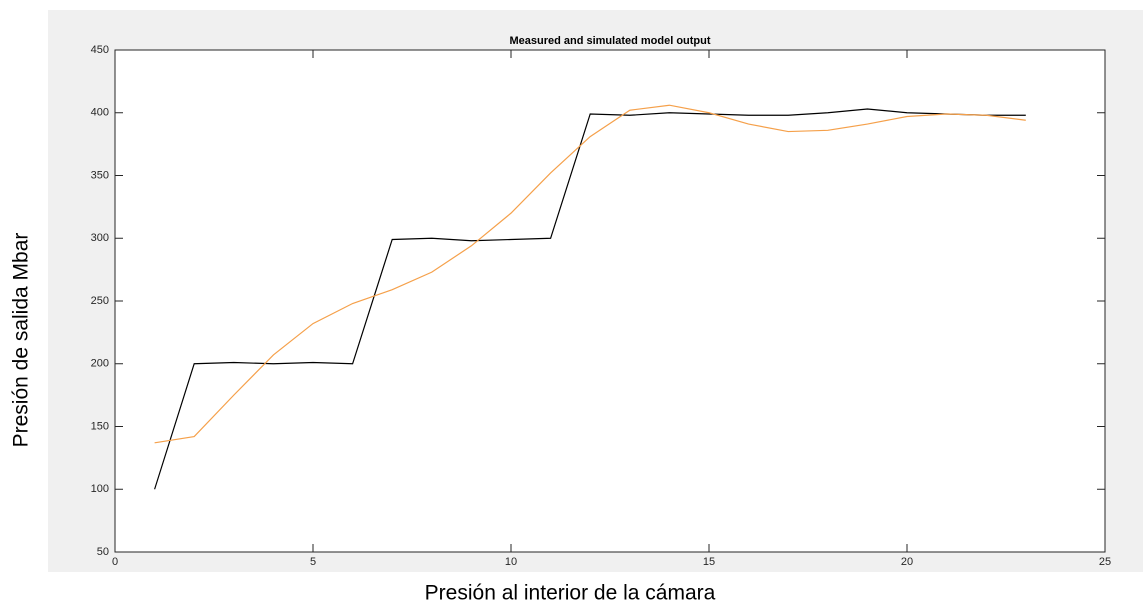  I want to click on x-tick-label: 20, so click(907, 562).